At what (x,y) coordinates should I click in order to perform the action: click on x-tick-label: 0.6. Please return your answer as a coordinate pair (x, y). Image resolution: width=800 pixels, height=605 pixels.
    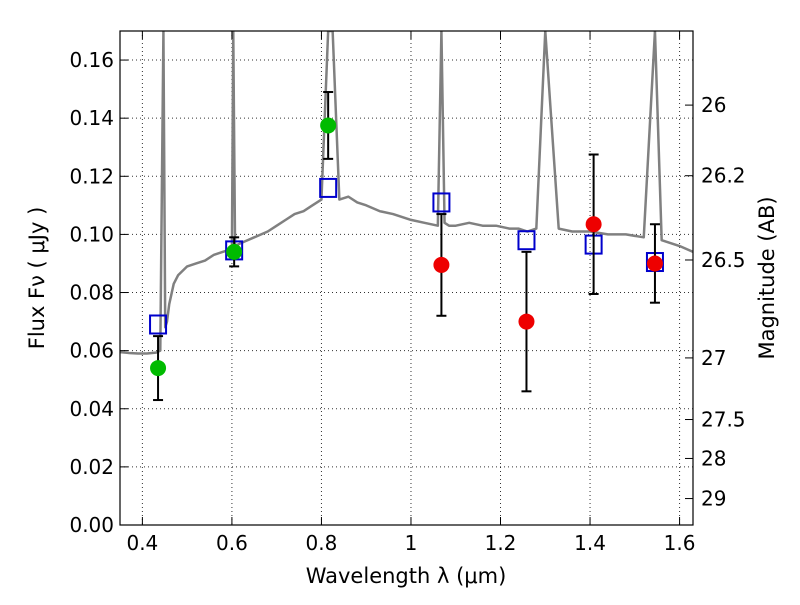
    Looking at the image, I should click on (232, 543).